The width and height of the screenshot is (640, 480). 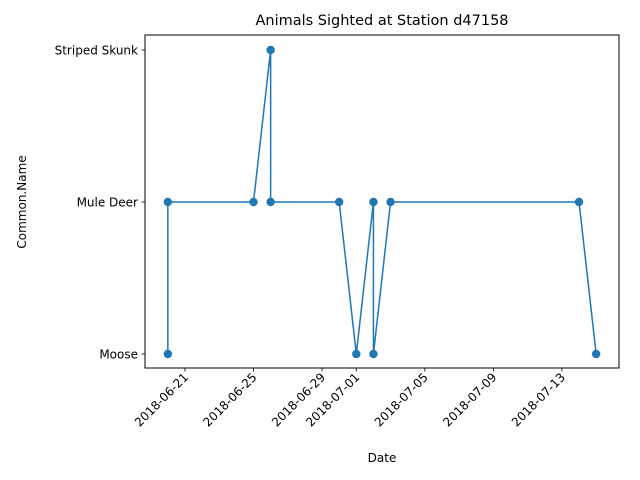 I want to click on y-tick-label: Moose, so click(x=118, y=355).